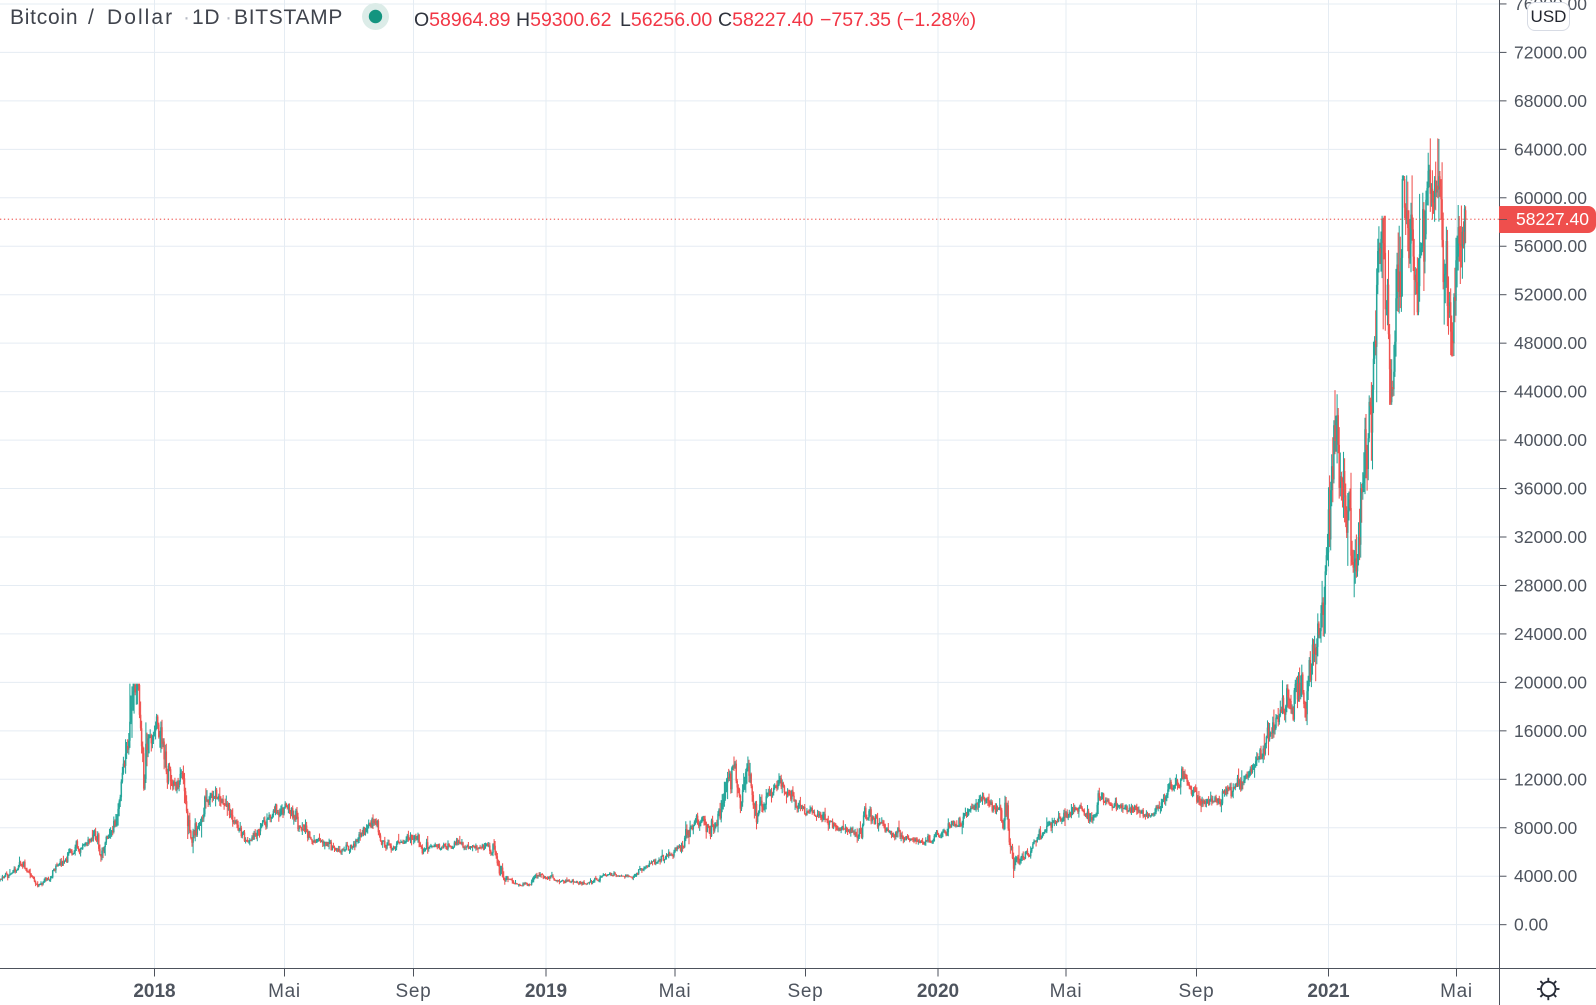 The image size is (1596, 1005). What do you see at coordinates (1328, 991) in the screenshot?
I see `svg-text: 2021` at bounding box center [1328, 991].